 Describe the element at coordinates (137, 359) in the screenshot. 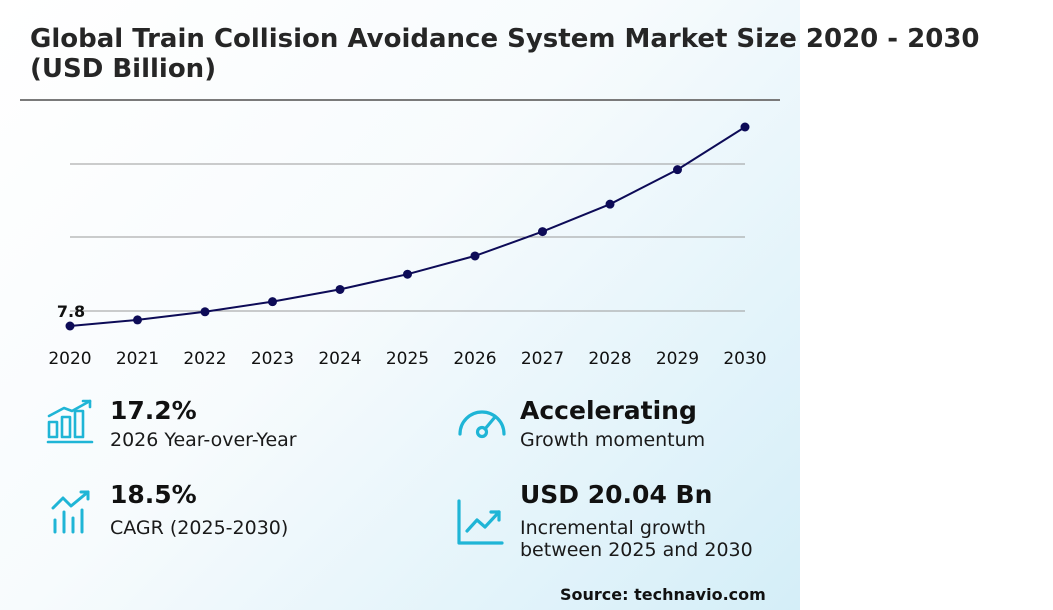

I see `x-tick-label-2021: 2021` at that location.